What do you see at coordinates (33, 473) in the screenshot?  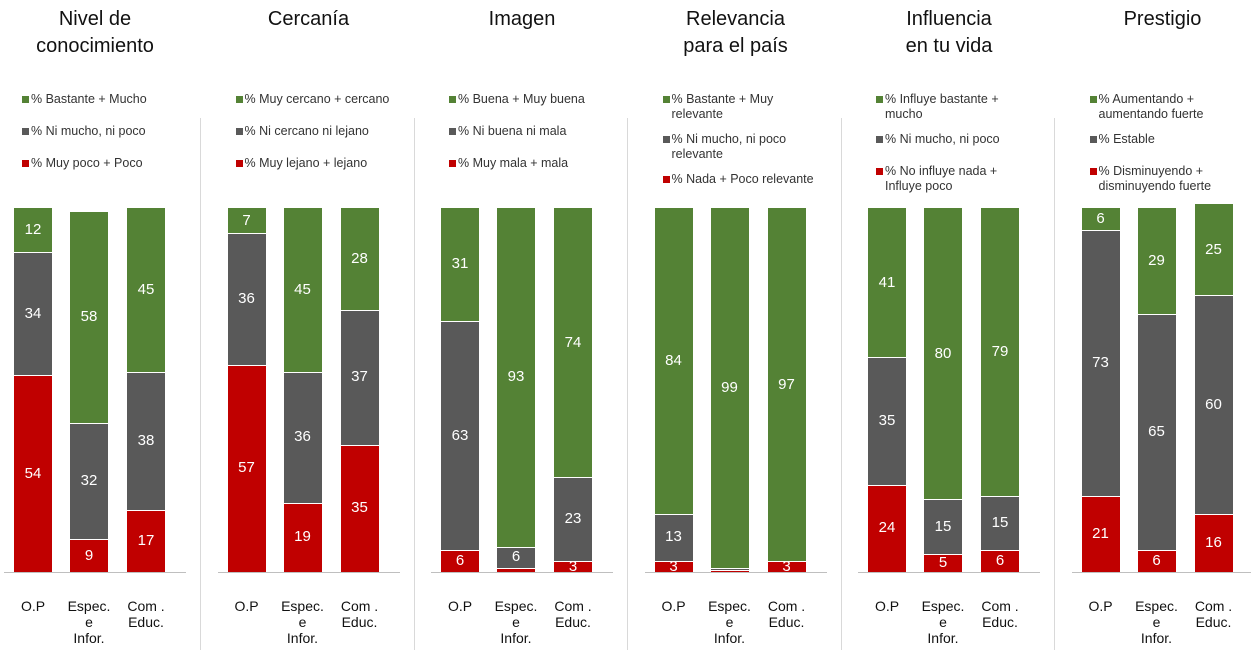 I see `value-label: 54` at bounding box center [33, 473].